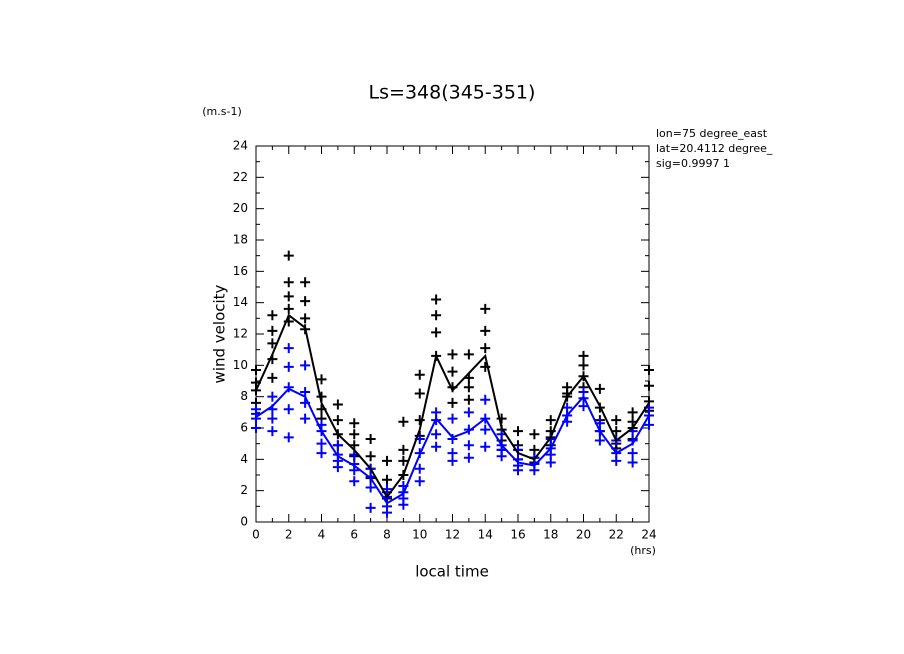 The width and height of the screenshot is (904, 654). Describe the element at coordinates (240, 177) in the screenshot. I see `y-tick-label: 22` at that location.